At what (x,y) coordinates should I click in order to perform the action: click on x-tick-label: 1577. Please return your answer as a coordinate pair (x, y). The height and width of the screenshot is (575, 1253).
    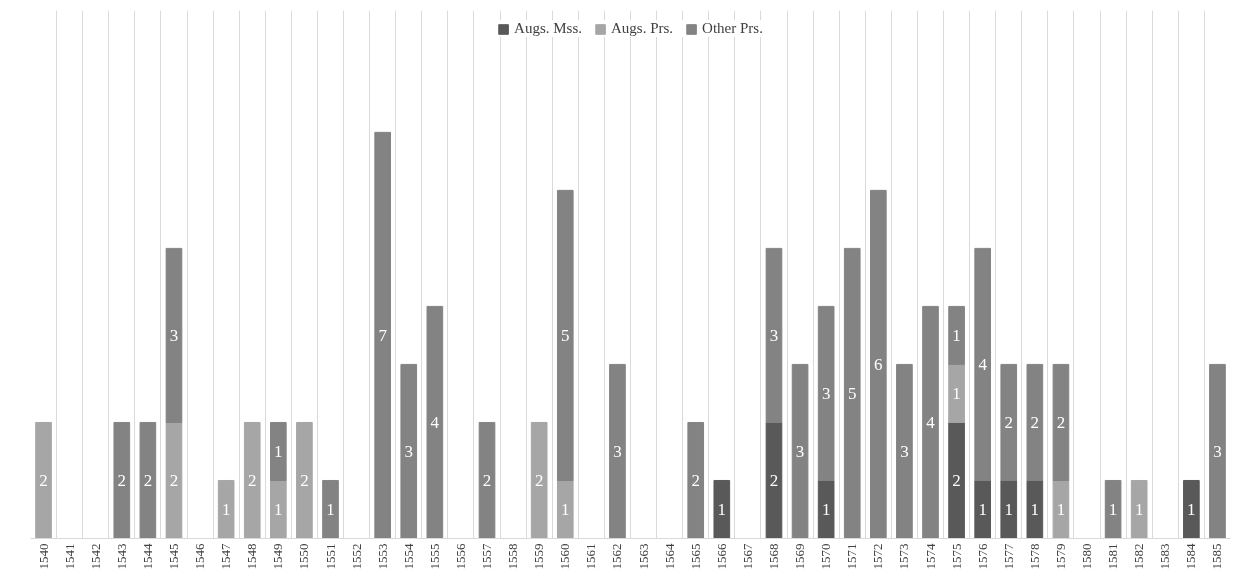
    Looking at the image, I should click on (1008, 556).